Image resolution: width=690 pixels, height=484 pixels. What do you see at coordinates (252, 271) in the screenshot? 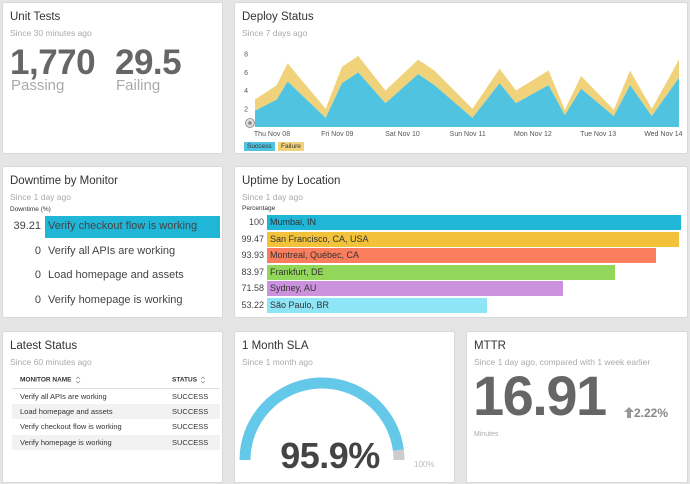
I see `uptime-value: 83.97` at bounding box center [252, 271].